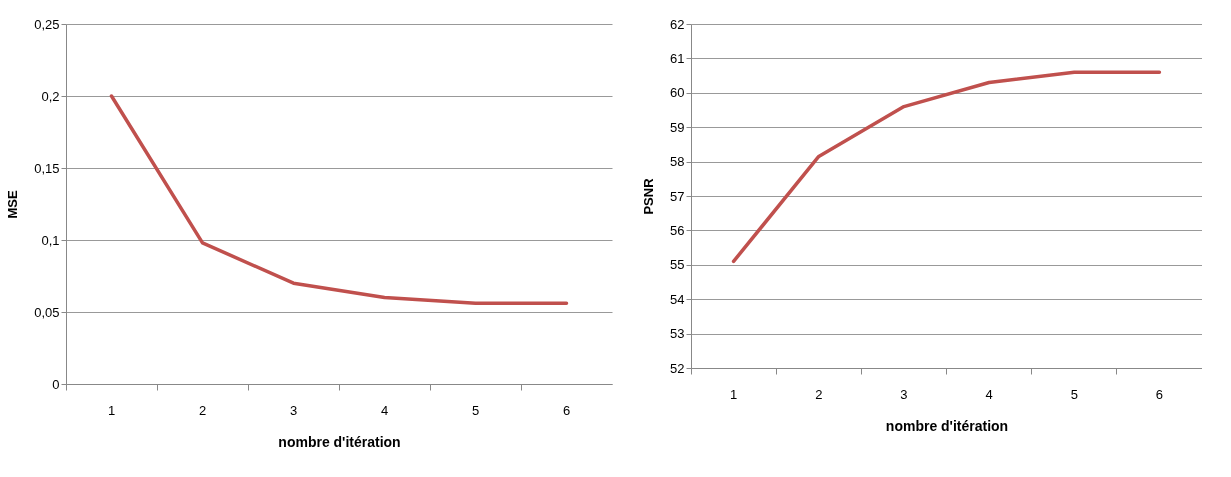 The width and height of the screenshot is (1231, 477). What do you see at coordinates (677, 162) in the screenshot?
I see `y-tick-label: 58` at bounding box center [677, 162].